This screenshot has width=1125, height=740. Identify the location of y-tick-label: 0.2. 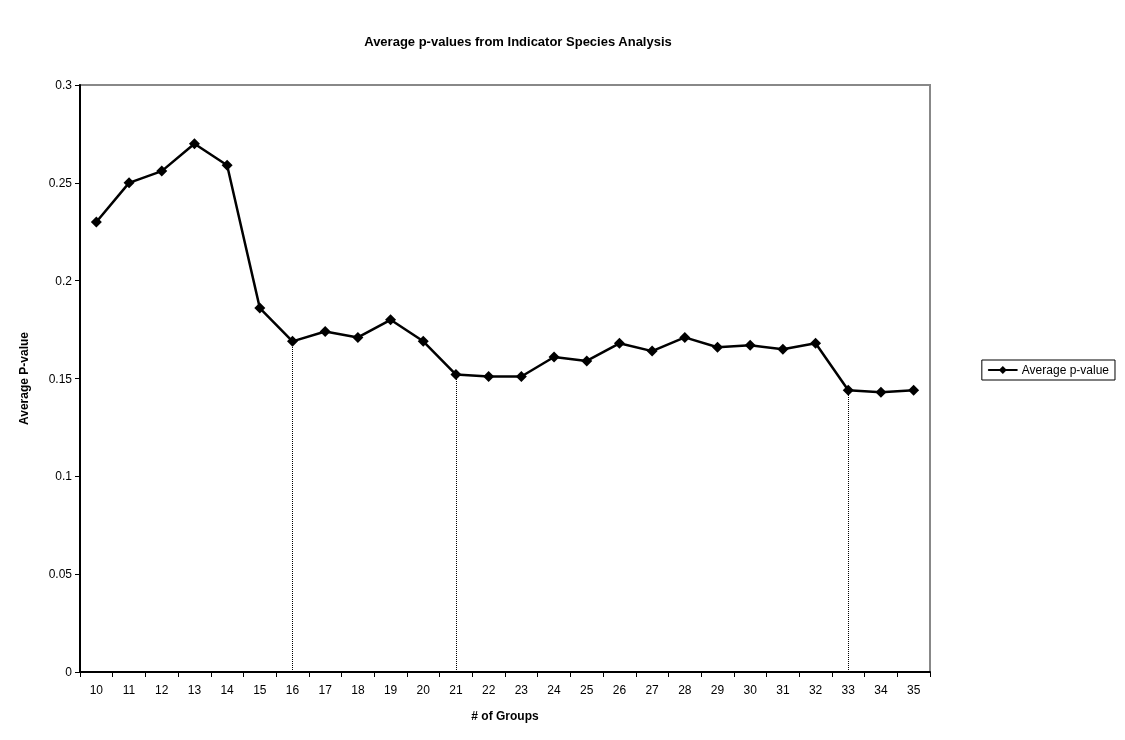
(64, 280).